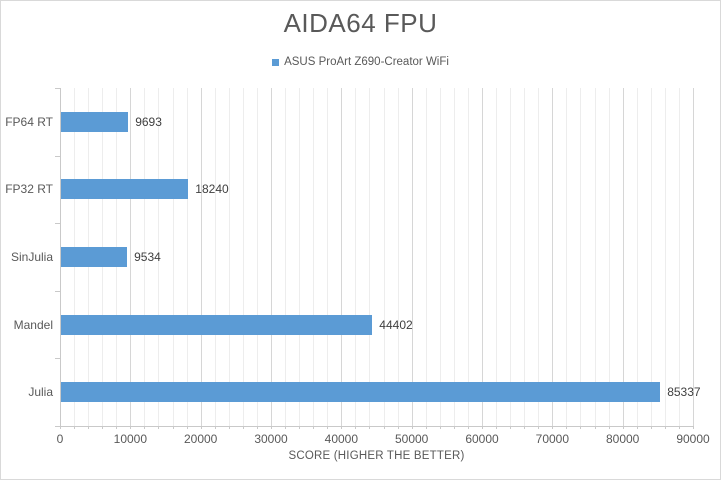 This screenshot has width=721, height=480. I want to click on category-label: SinJulia, so click(31, 256).